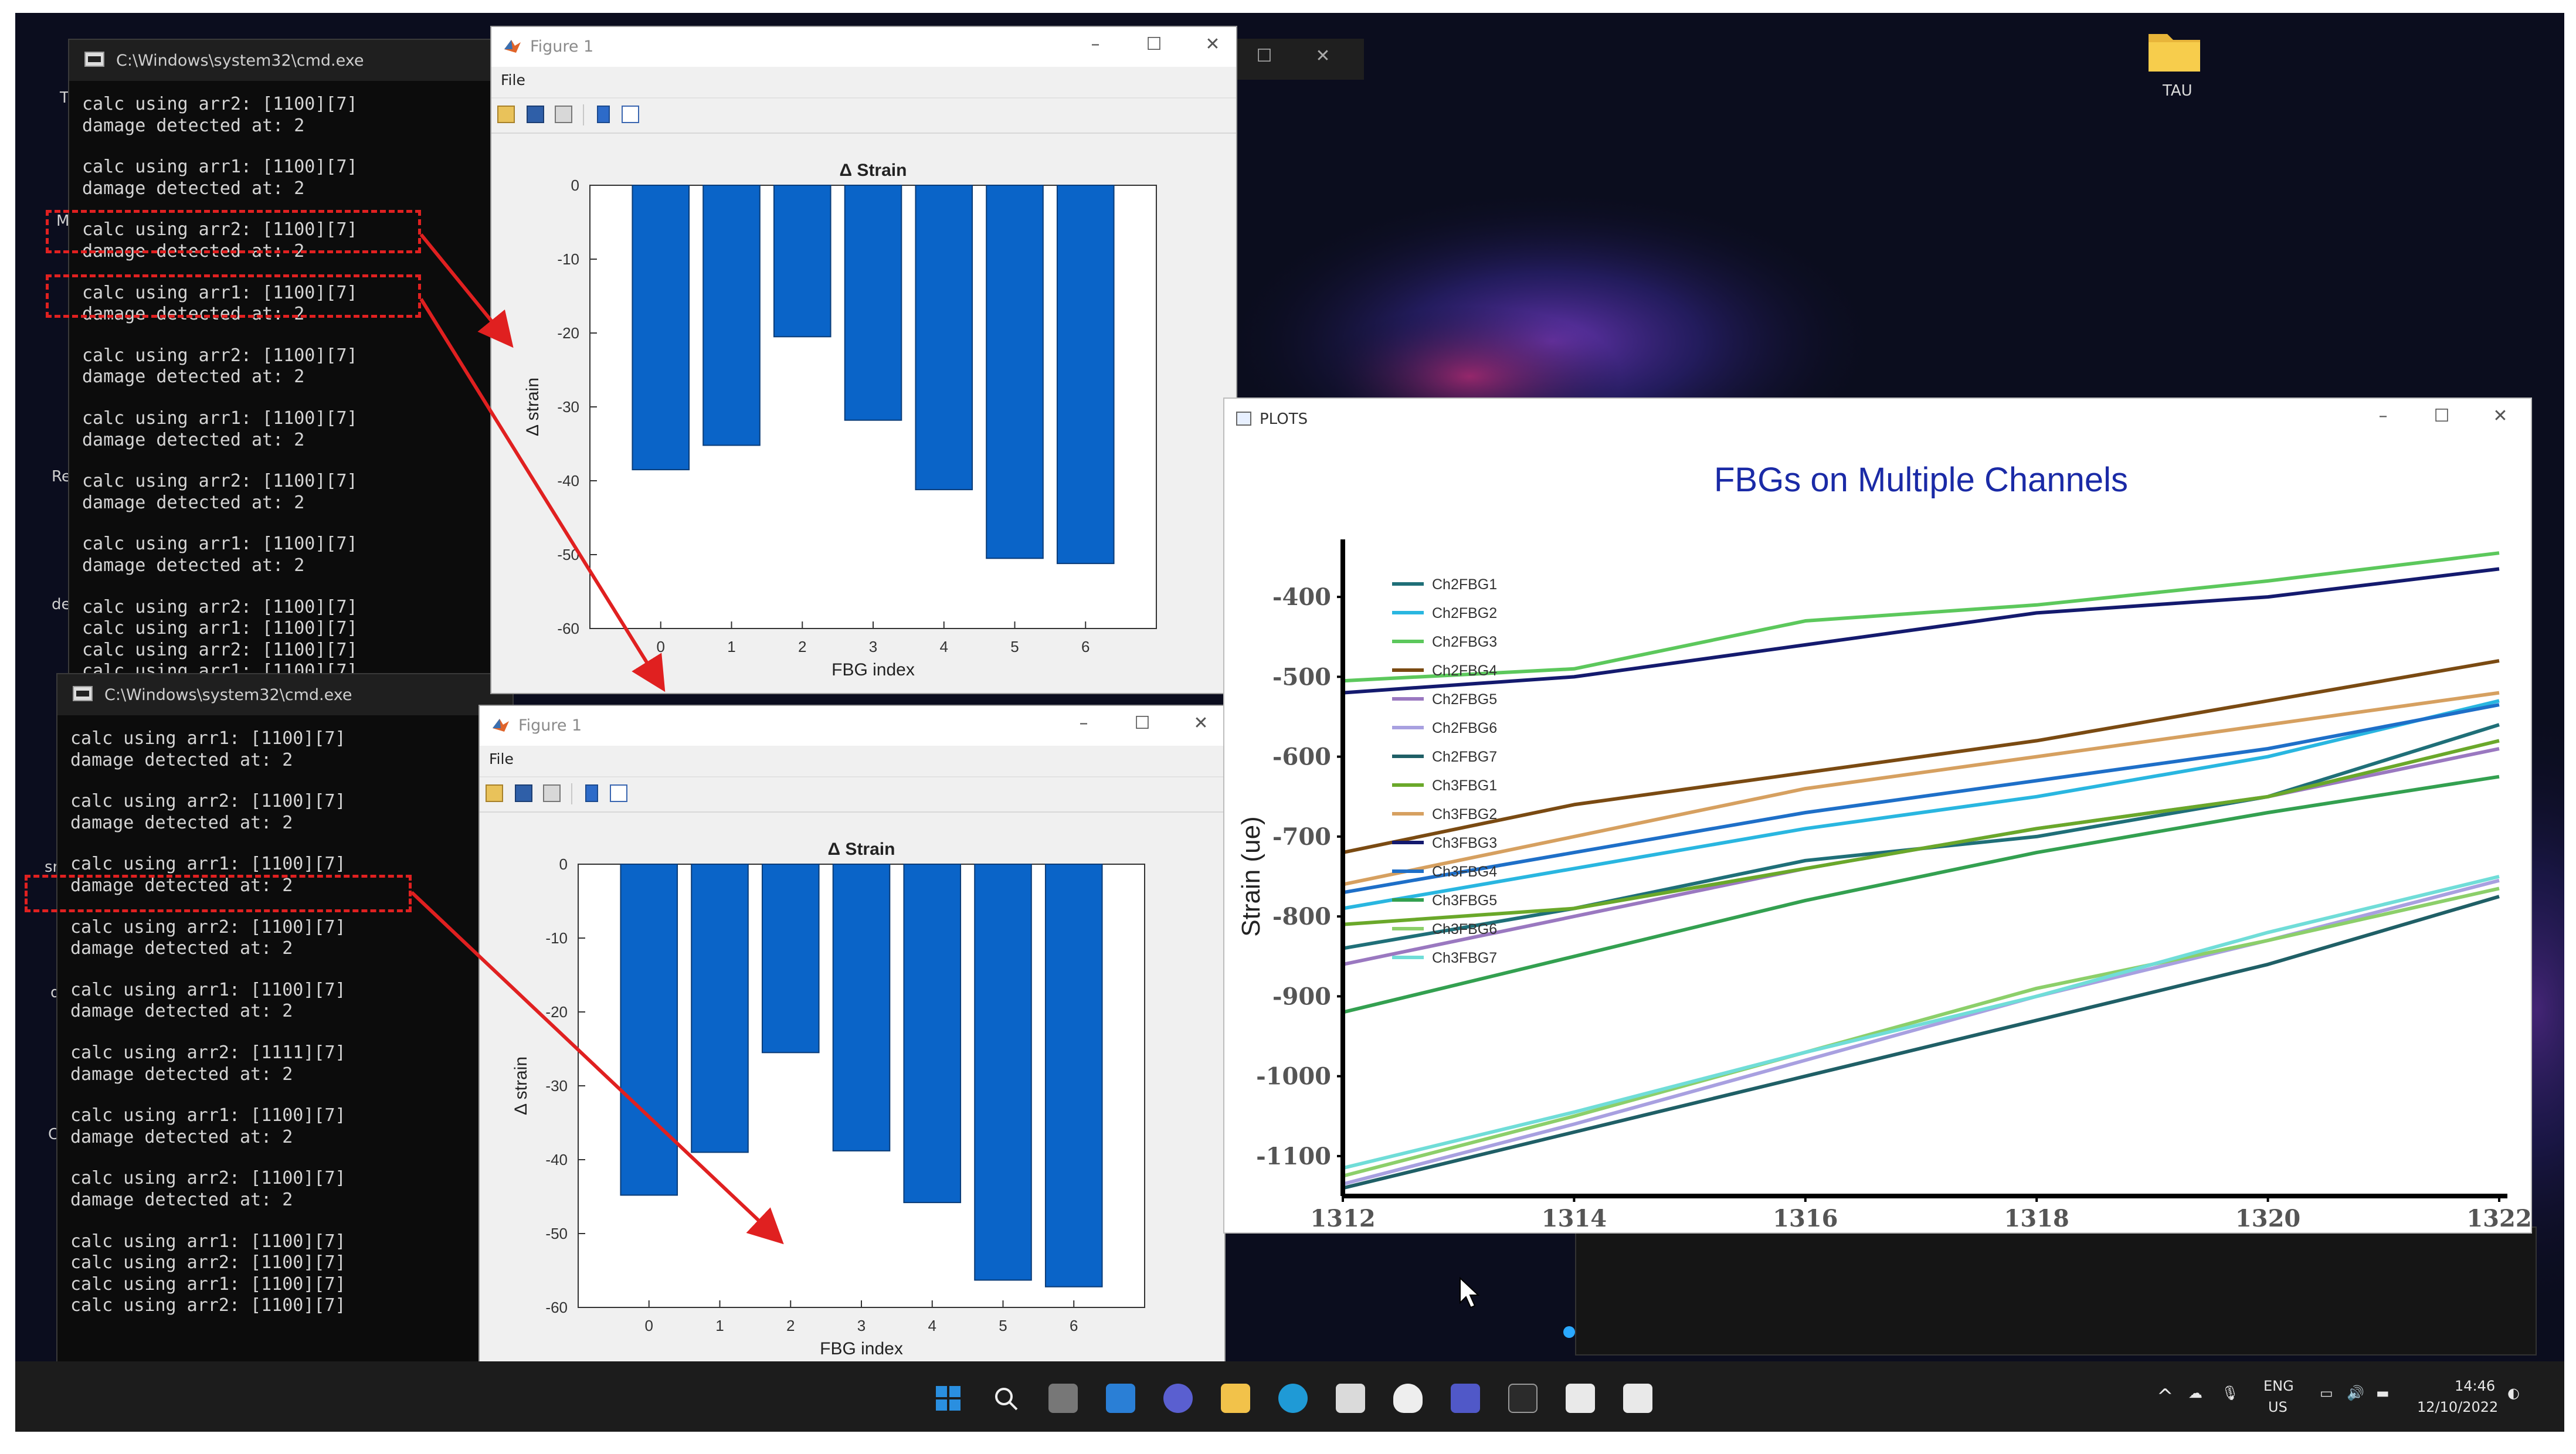 The width and height of the screenshot is (2576, 1454). What do you see at coordinates (1464, 900) in the screenshot?
I see `legend-label: Ch3FBG5` at bounding box center [1464, 900].